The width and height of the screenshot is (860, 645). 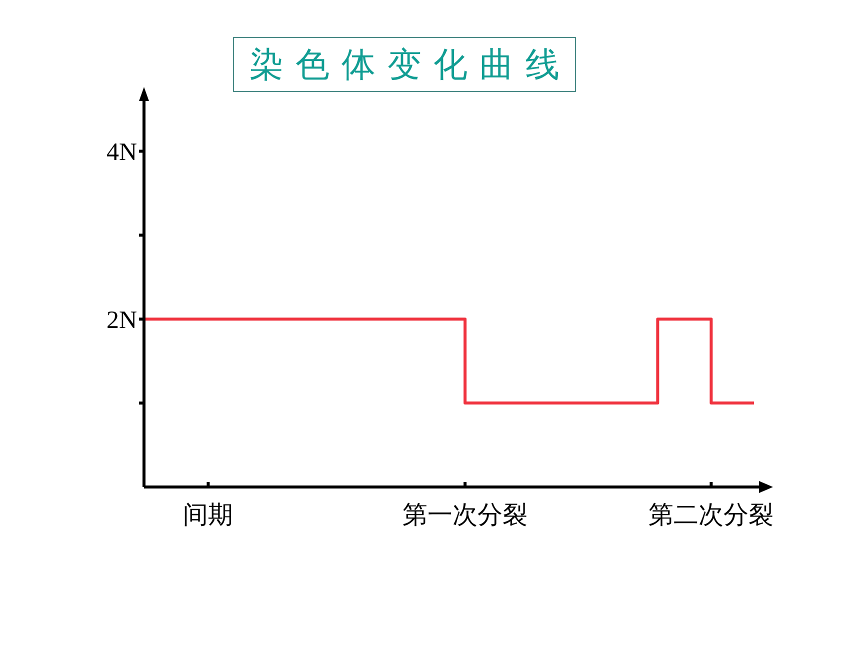 I want to click on chart-title: 染色体变化曲线, so click(x=404, y=64).